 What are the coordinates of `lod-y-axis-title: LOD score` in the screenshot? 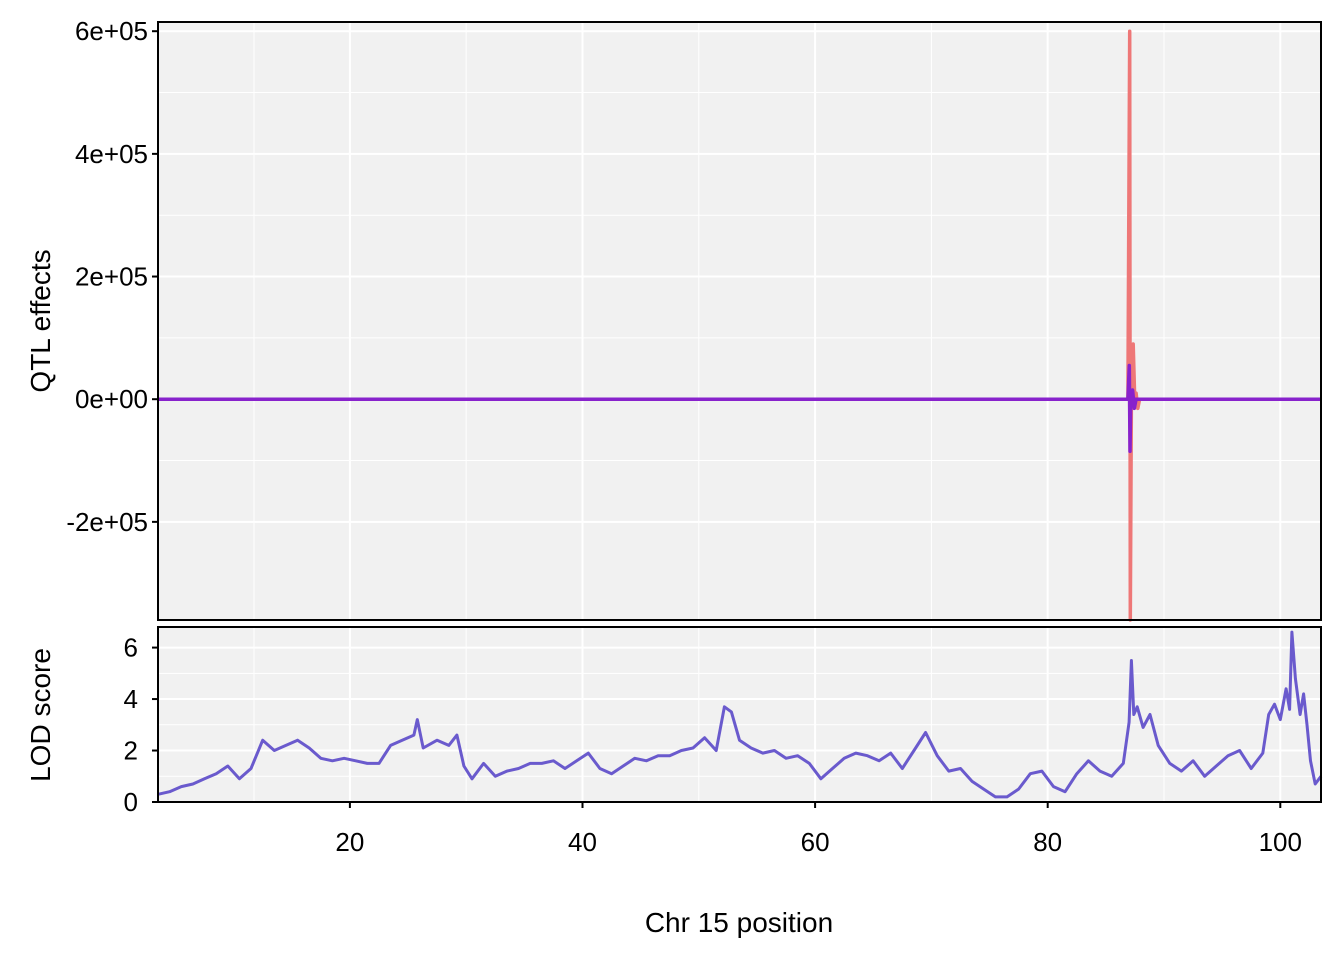 It's located at (40, 715).